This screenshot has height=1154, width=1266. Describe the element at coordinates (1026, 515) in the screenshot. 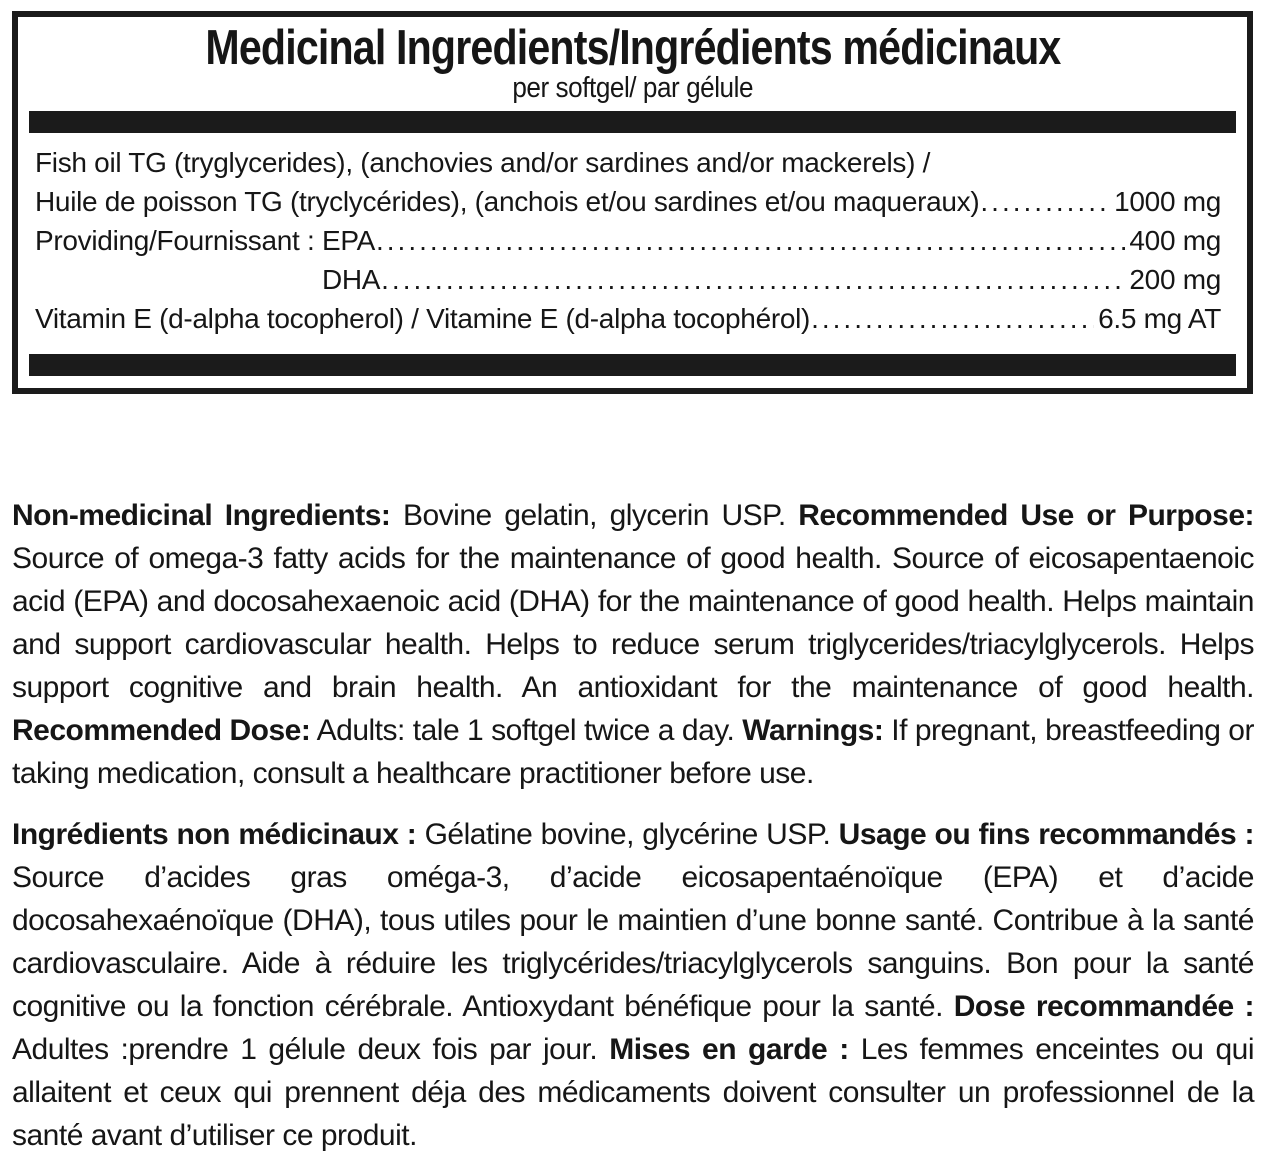

I see `recommended-use-heading: Recommended Use or Purpose:` at that location.